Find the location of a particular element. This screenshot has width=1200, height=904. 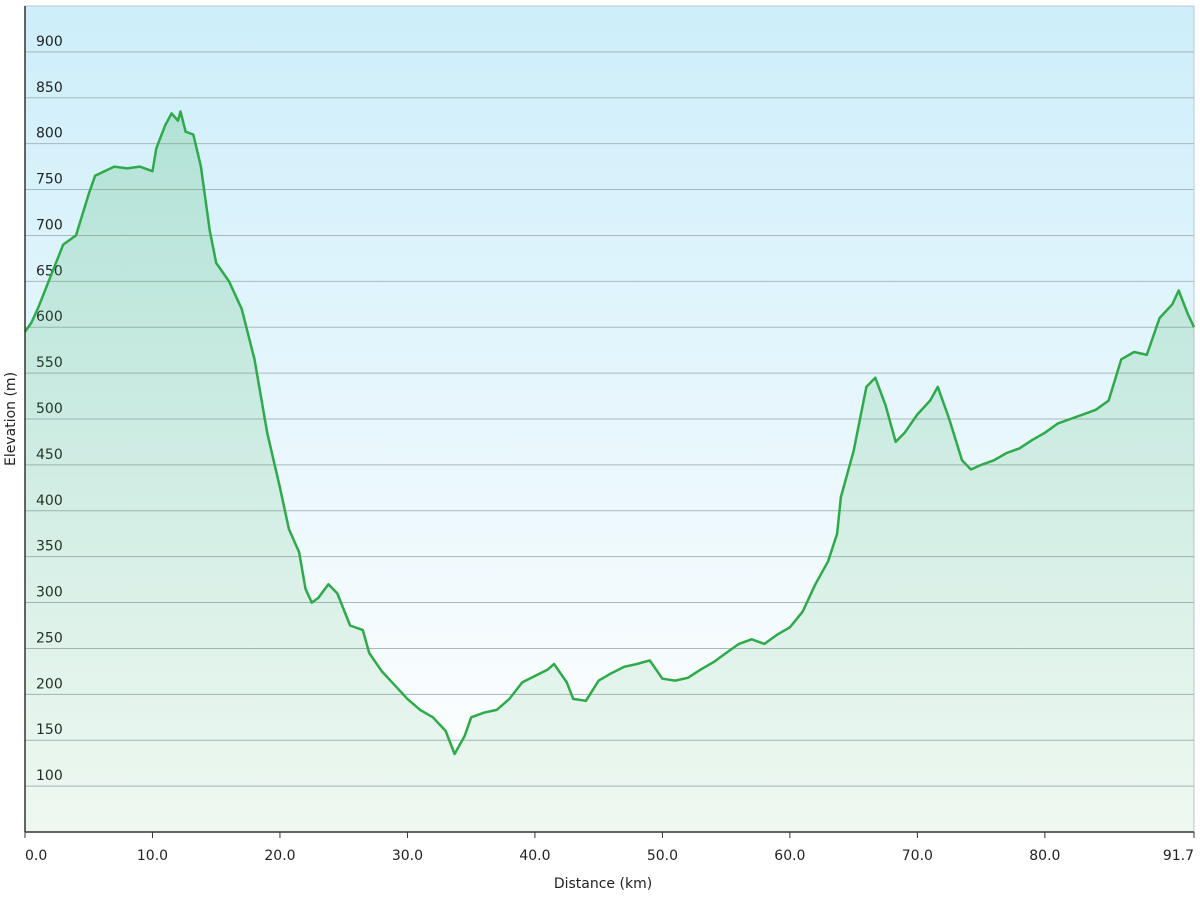

x-tick-label: 50.0 is located at coordinates (662, 856).